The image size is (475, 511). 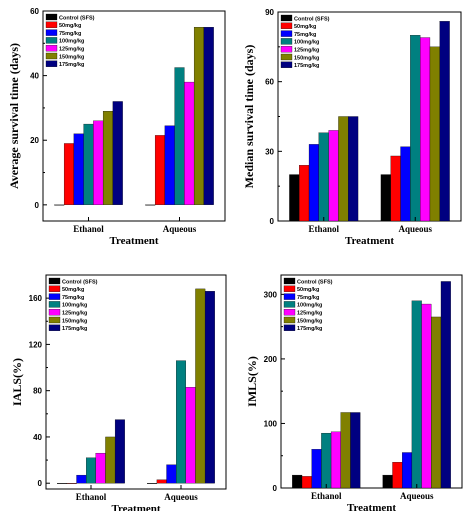 What do you see at coordinates (36, 344) in the screenshot?
I see `y-tick-label: 120` at bounding box center [36, 344].